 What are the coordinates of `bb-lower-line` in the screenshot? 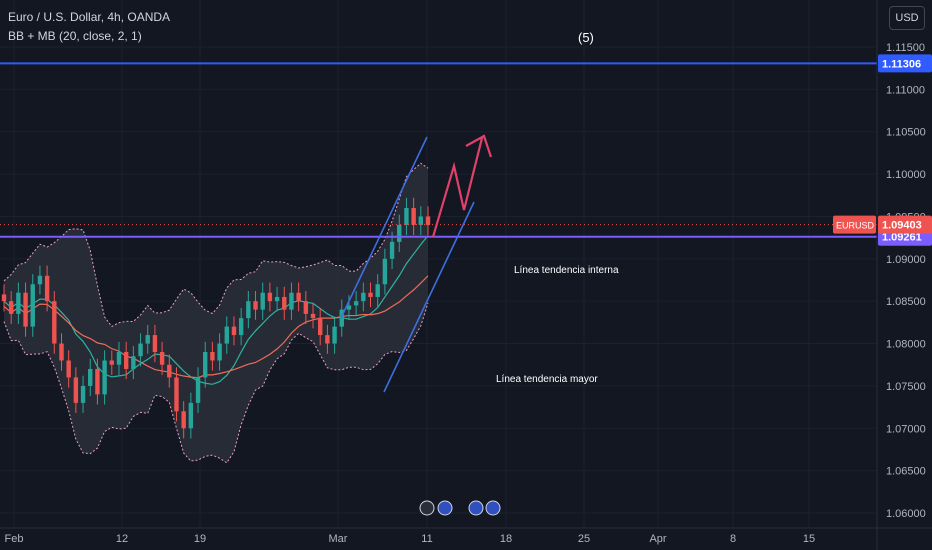 It's located at (216, 383).